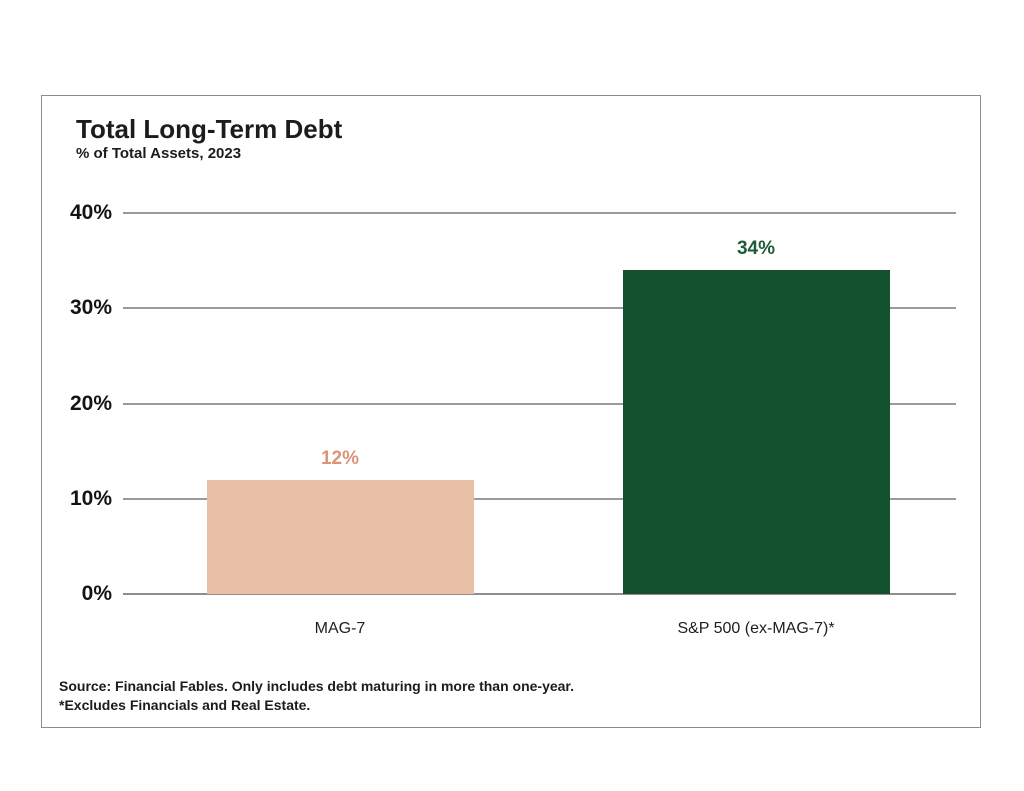 This screenshot has height=791, width=1024. I want to click on y-tick-label: 30%, so click(90, 308).